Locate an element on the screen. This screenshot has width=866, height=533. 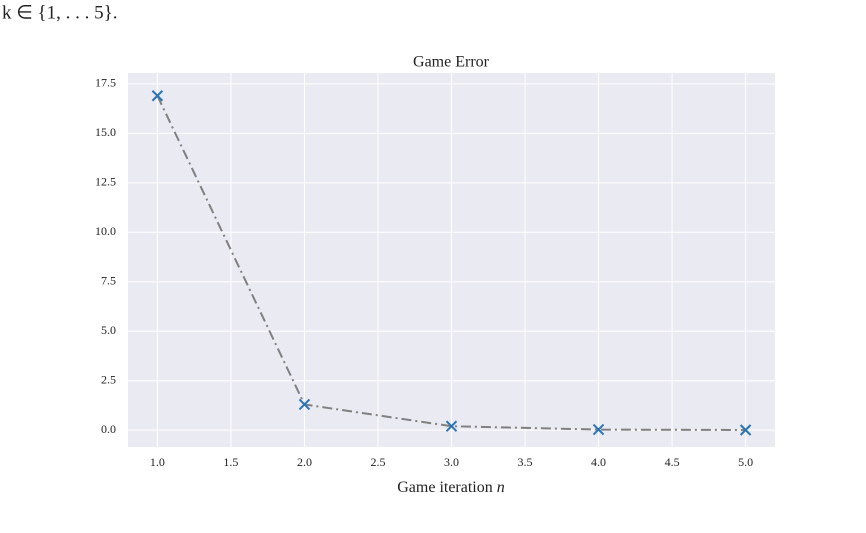
x-tick-label: 3.0 is located at coordinates (451, 462).